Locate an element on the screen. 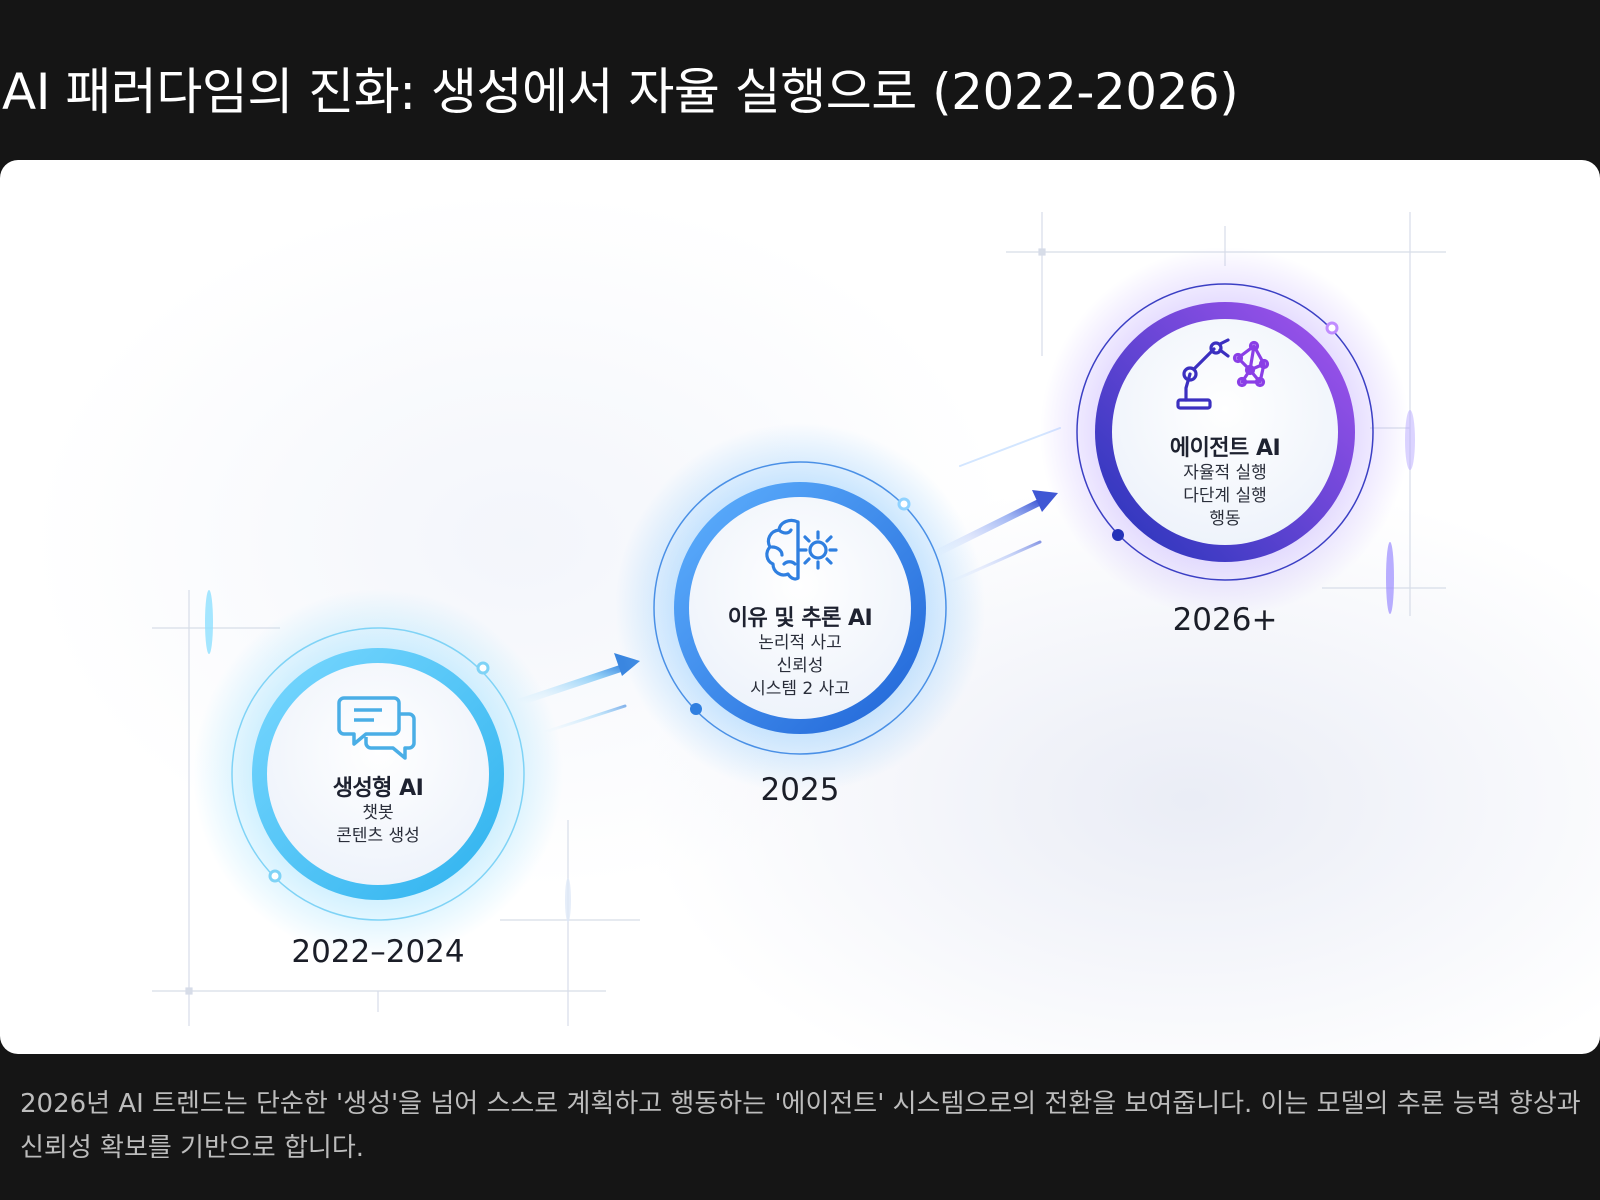 The width and height of the screenshot is (1600, 1200). stage-line: 콘텐츠 생성 is located at coordinates (378, 836).